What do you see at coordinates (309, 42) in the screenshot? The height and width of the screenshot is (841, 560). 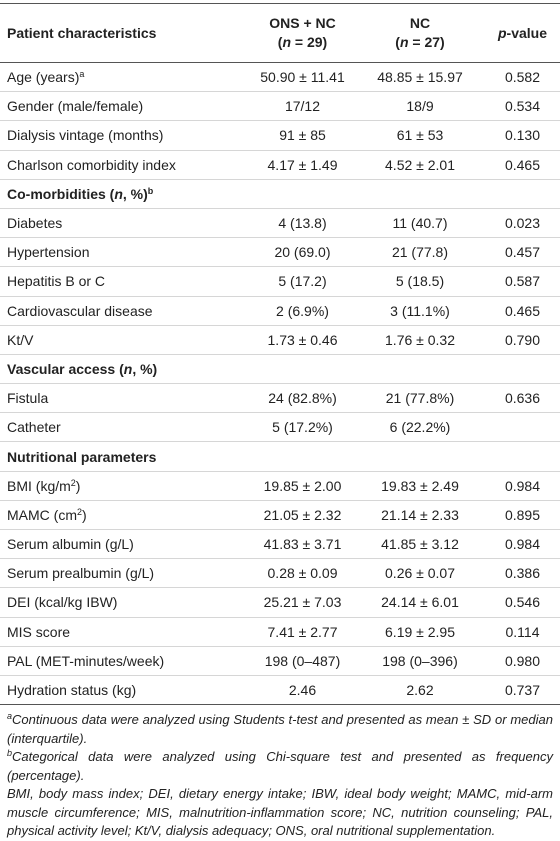 I see `text: = 29)` at bounding box center [309, 42].